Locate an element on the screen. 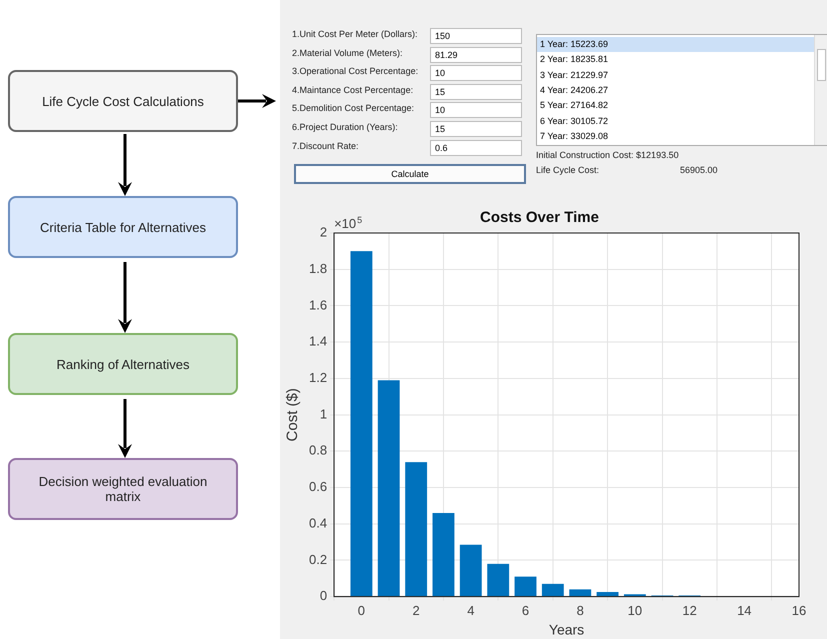 The height and width of the screenshot is (639, 827). text: 2 Year: 18235.81 is located at coordinates (574, 59).